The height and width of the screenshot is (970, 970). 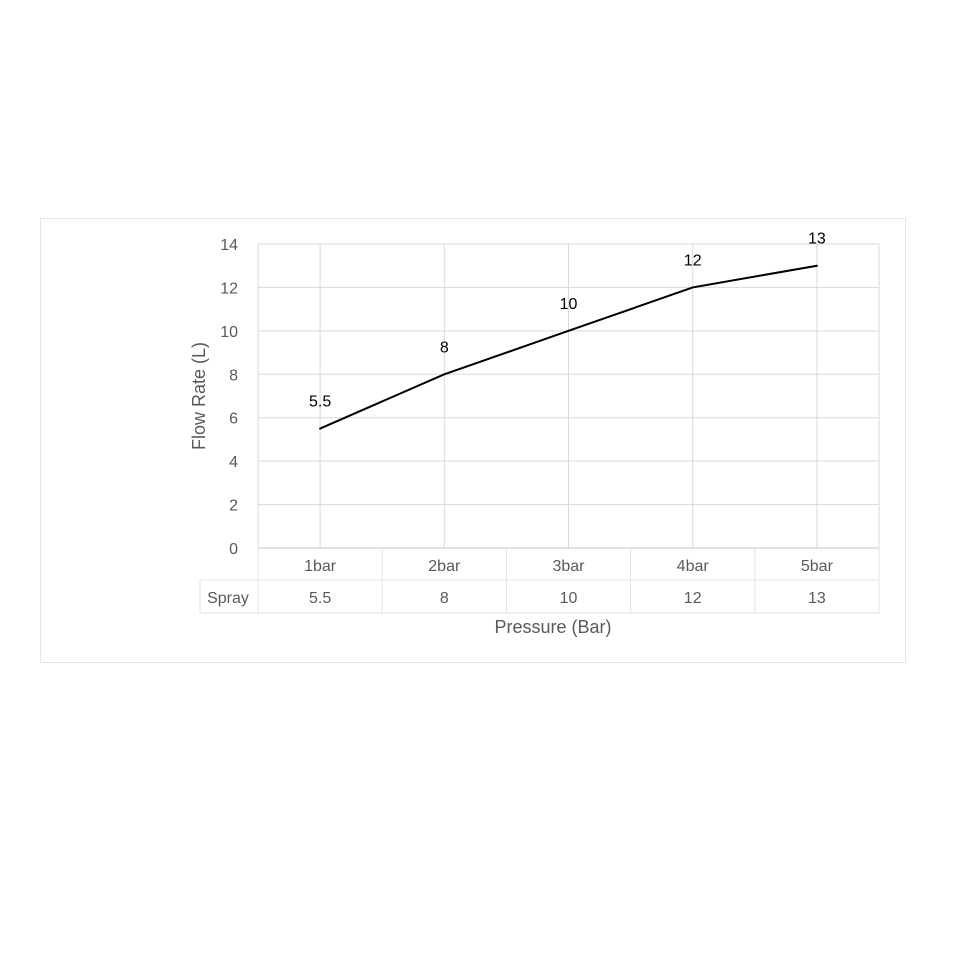 What do you see at coordinates (233, 419) in the screenshot?
I see `y-tick-label: 6` at bounding box center [233, 419].